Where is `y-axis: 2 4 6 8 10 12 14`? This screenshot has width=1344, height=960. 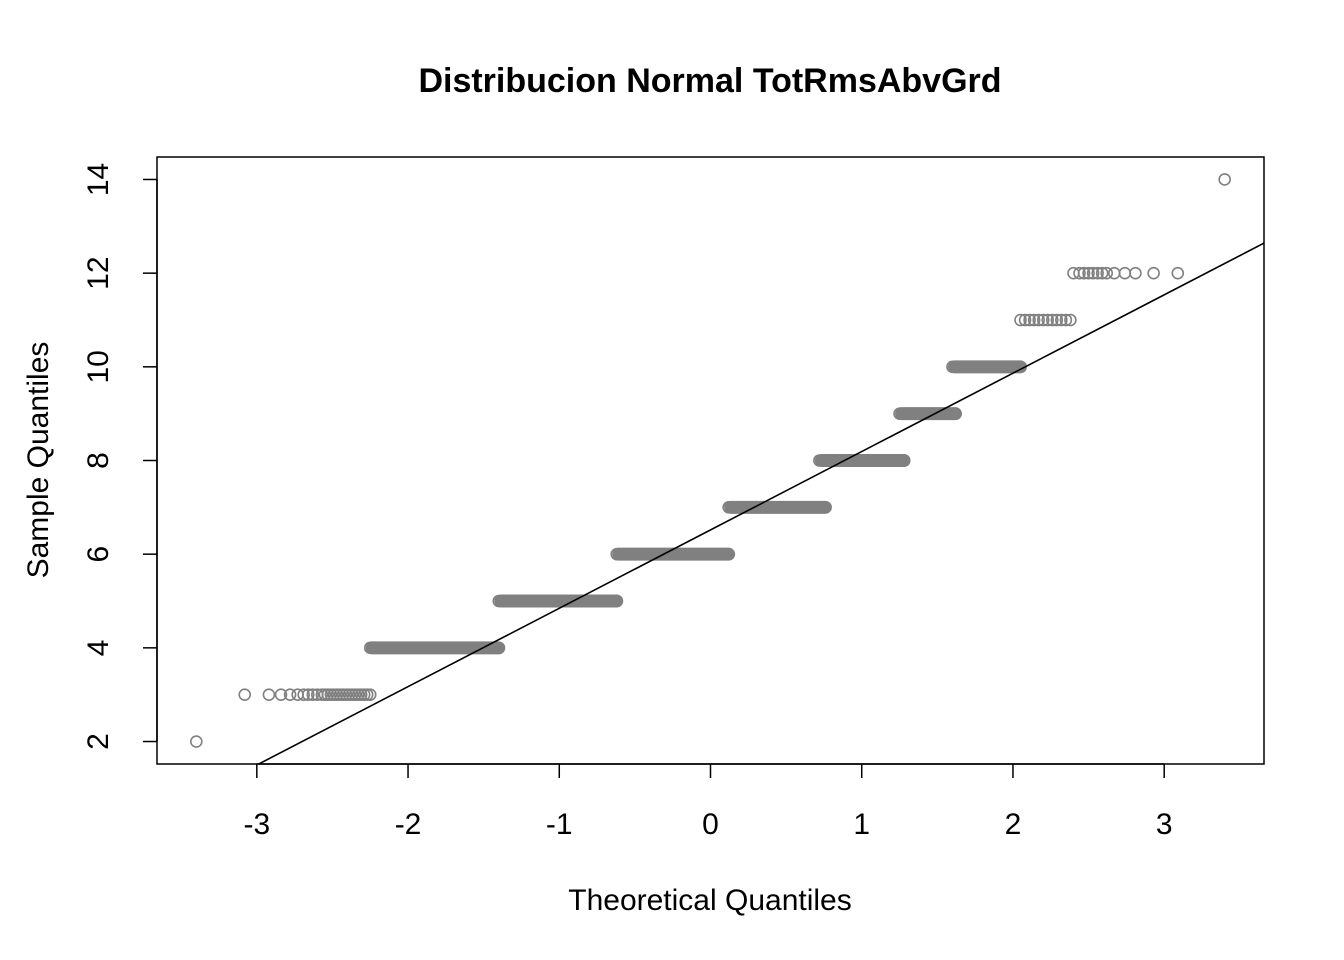
y-axis: 2 4 6 8 10 12 14 is located at coordinates (120, 456).